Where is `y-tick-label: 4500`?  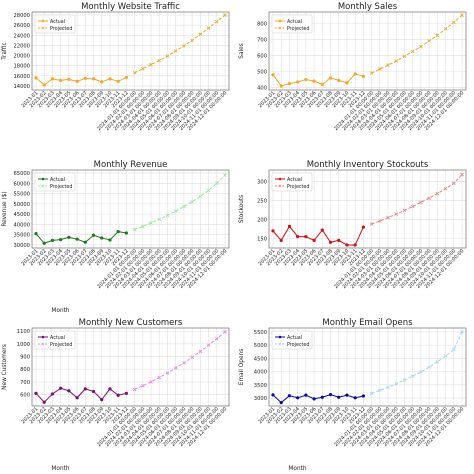 y-tick-label: 4500 is located at coordinates (260, 359).